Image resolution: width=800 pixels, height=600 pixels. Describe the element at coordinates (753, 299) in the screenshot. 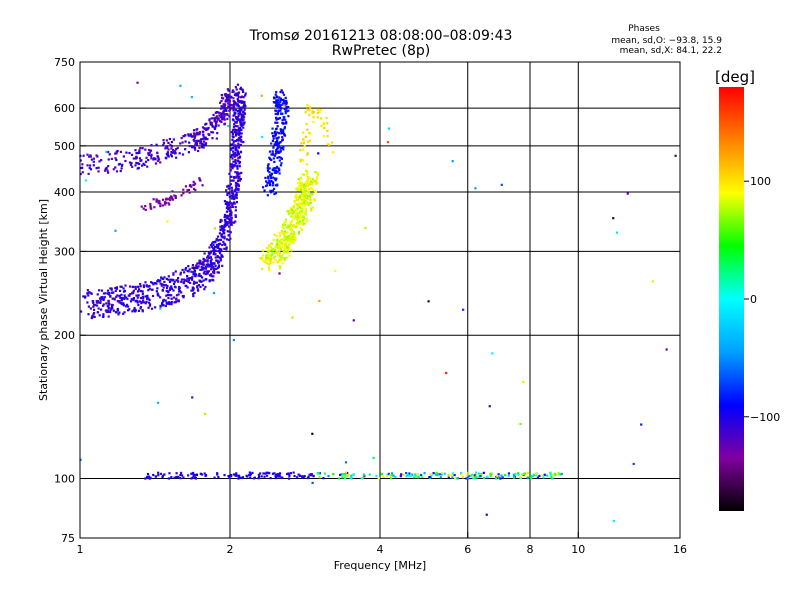

I see `colorbar-tick-label: 0` at that location.